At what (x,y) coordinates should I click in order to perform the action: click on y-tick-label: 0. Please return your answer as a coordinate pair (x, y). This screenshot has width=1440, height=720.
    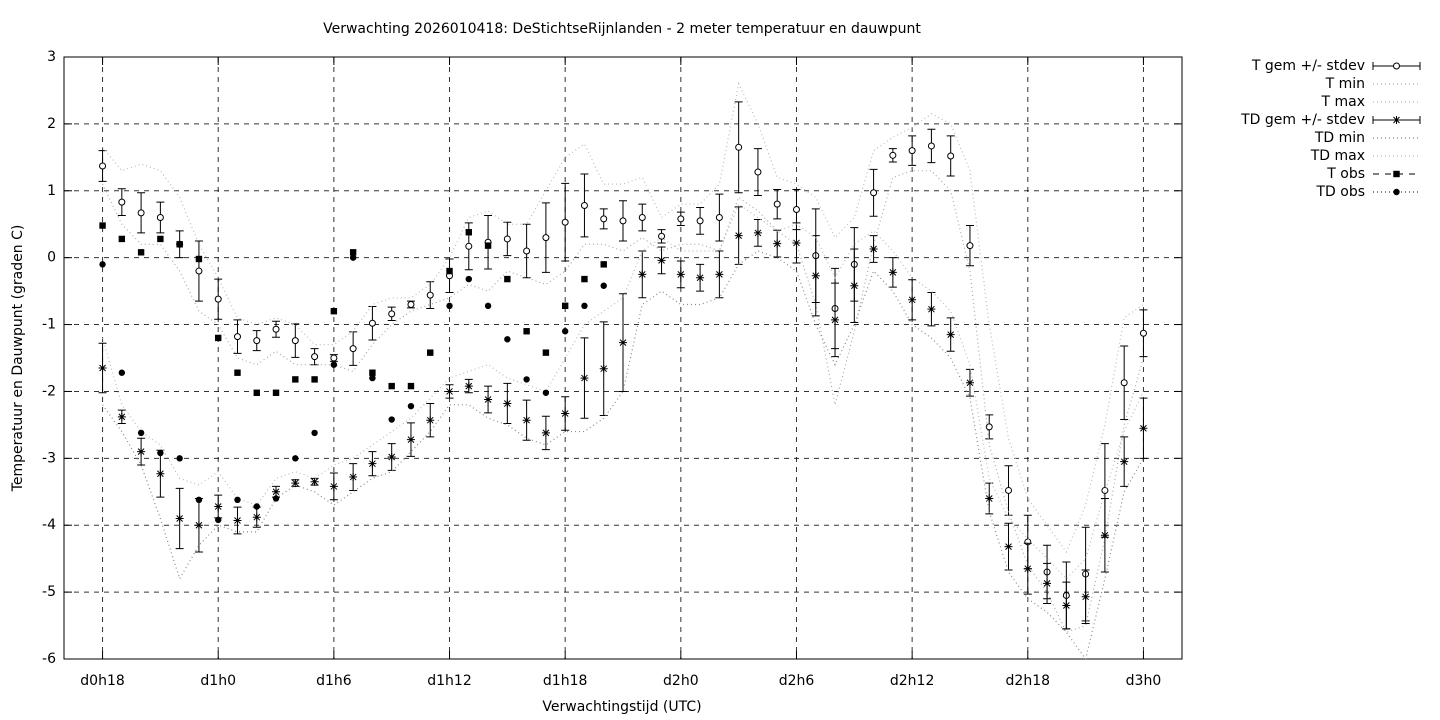
    Looking at the image, I should click on (51, 258).